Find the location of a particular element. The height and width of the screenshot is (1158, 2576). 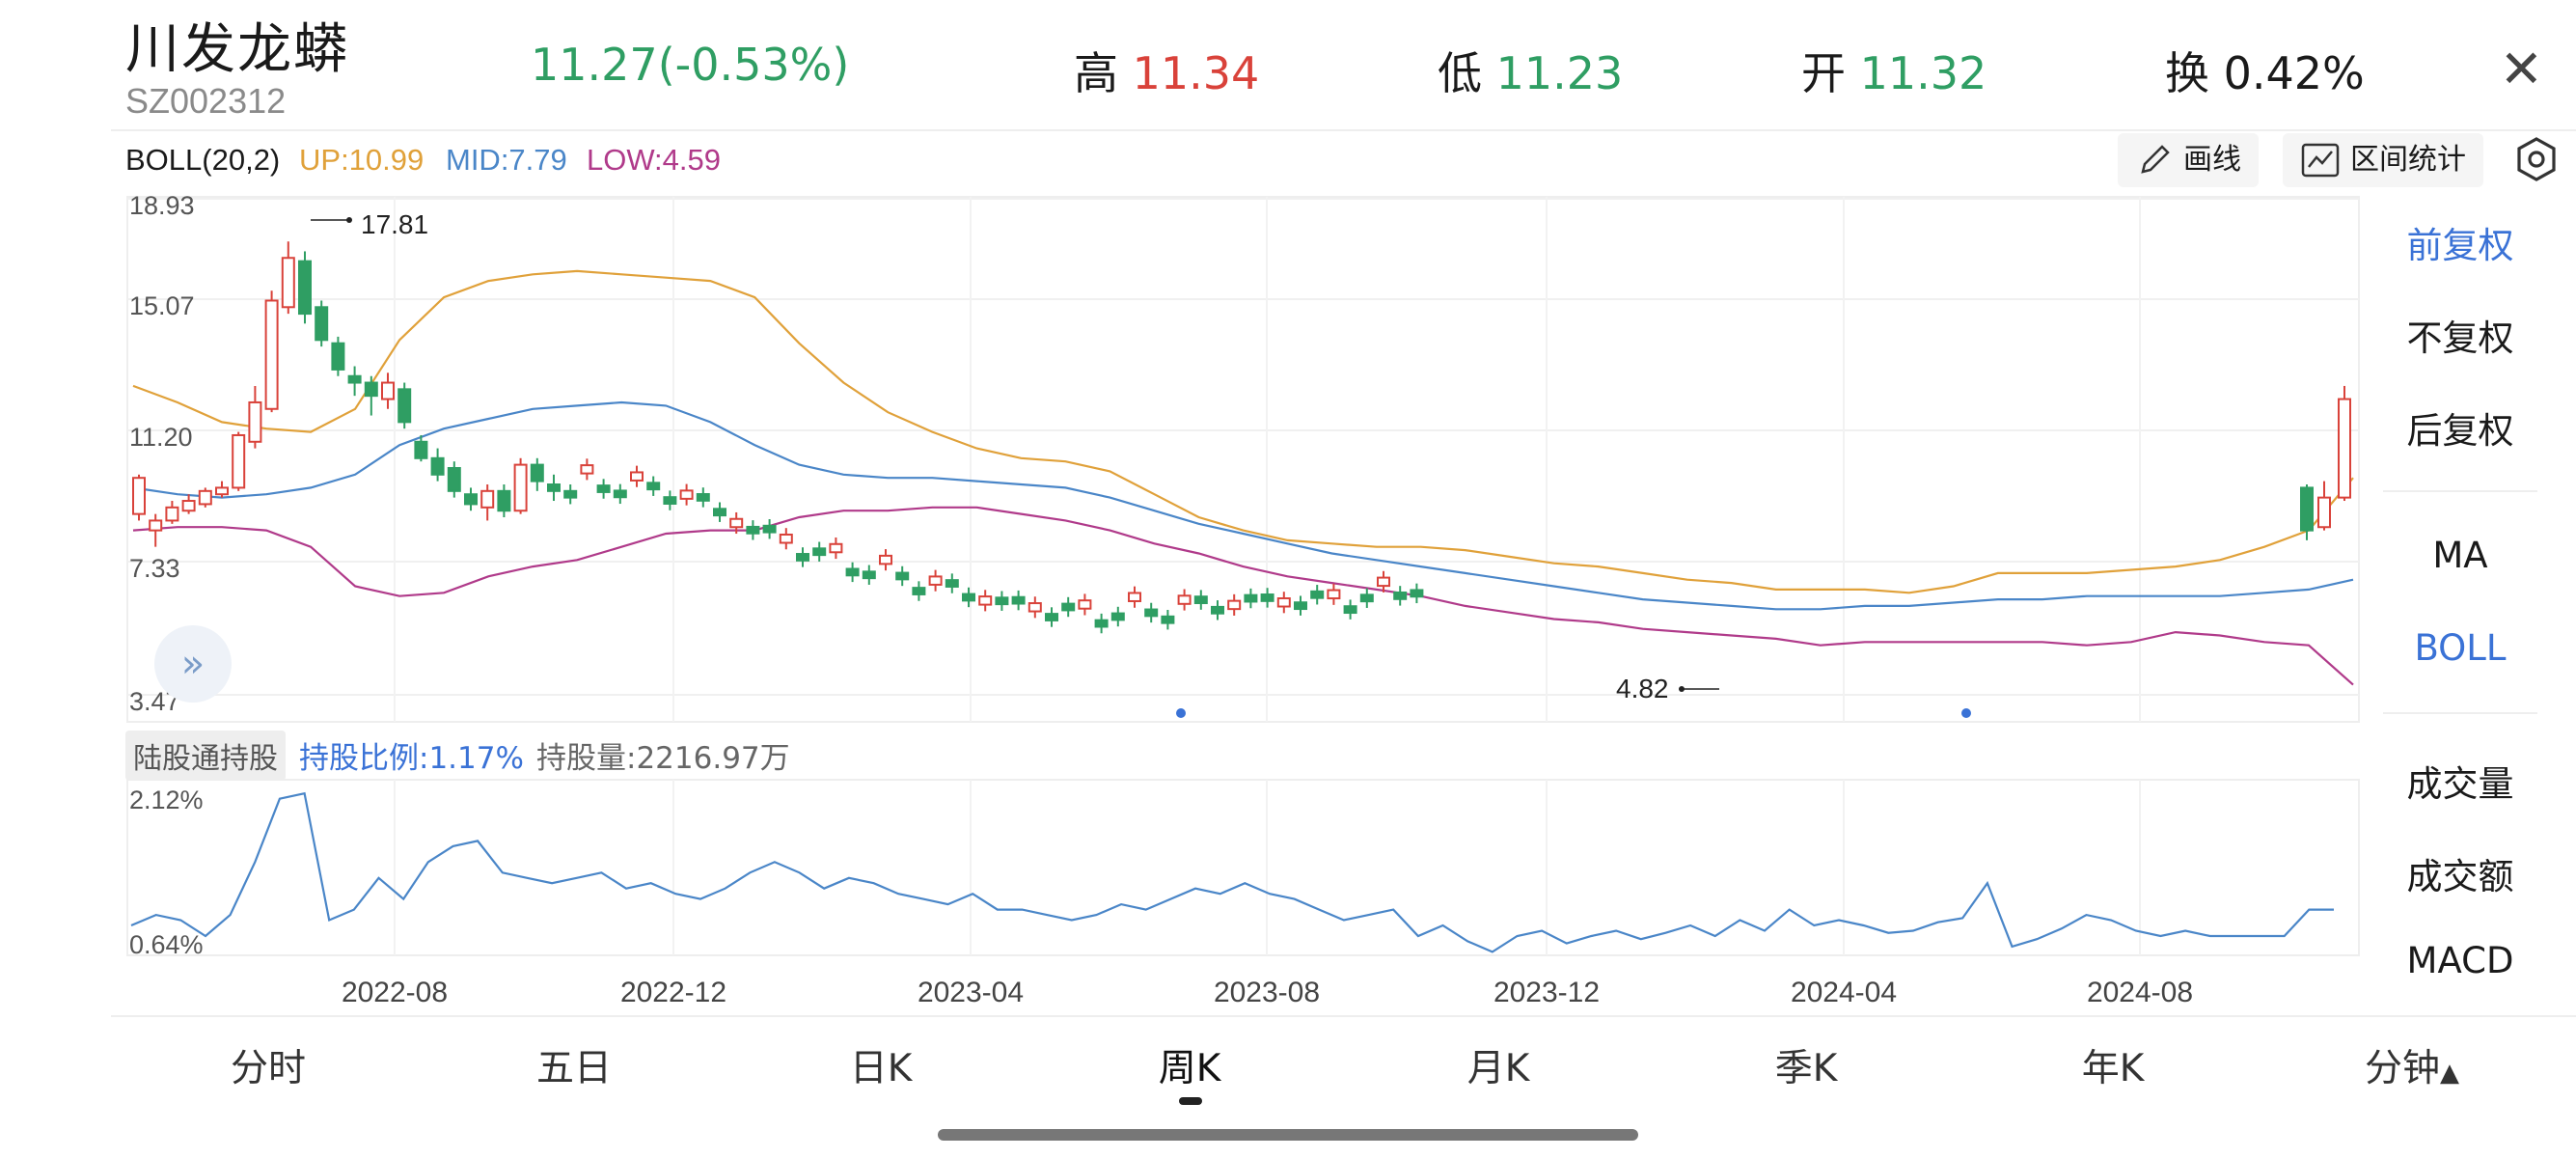

turnover-quote: 换 0.42% is located at coordinates (2265, 70).